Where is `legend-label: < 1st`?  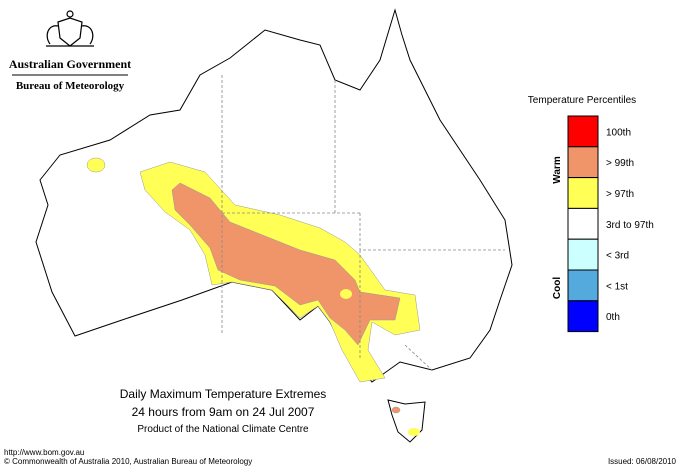
legend-label: < 1st is located at coordinates (617, 286).